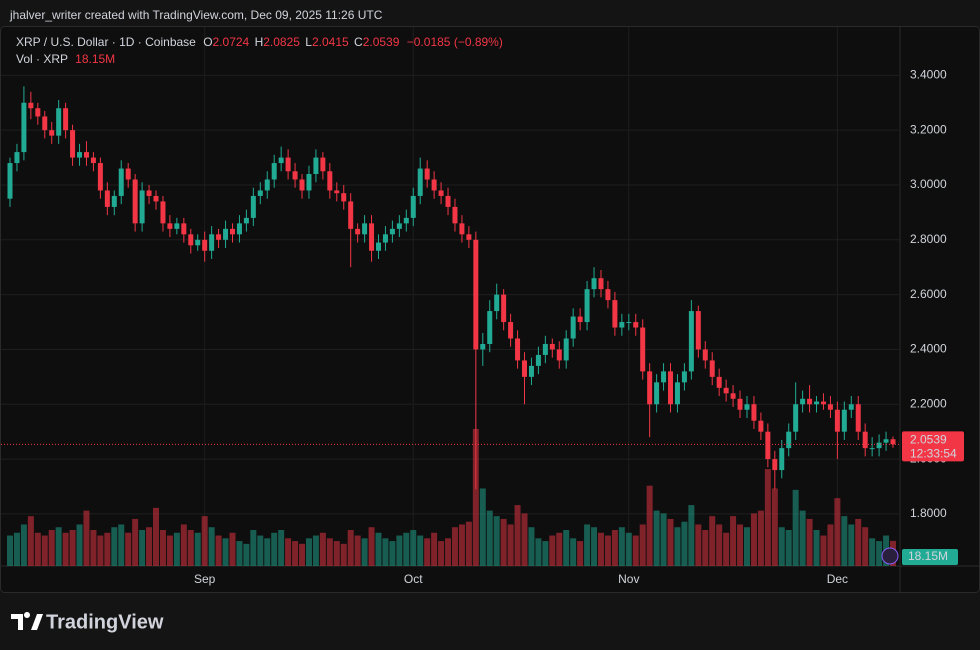 The image size is (980, 650). I want to click on volume-name: Vol · XRP, so click(42, 59).